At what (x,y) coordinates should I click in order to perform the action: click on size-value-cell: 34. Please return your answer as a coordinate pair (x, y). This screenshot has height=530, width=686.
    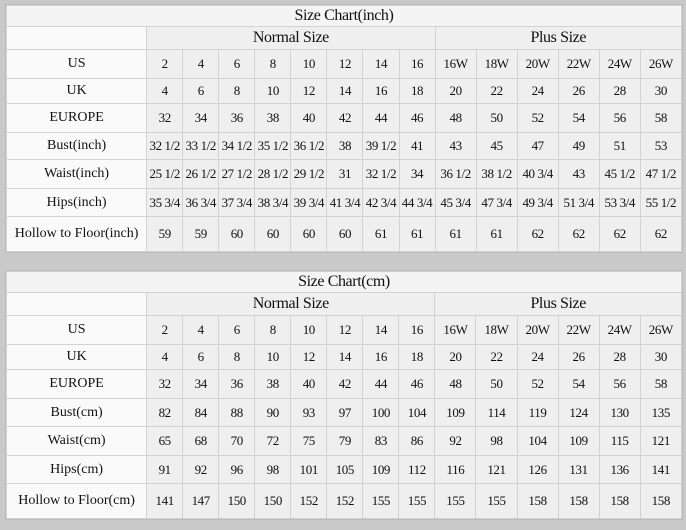
    Looking at the image, I should click on (201, 384).